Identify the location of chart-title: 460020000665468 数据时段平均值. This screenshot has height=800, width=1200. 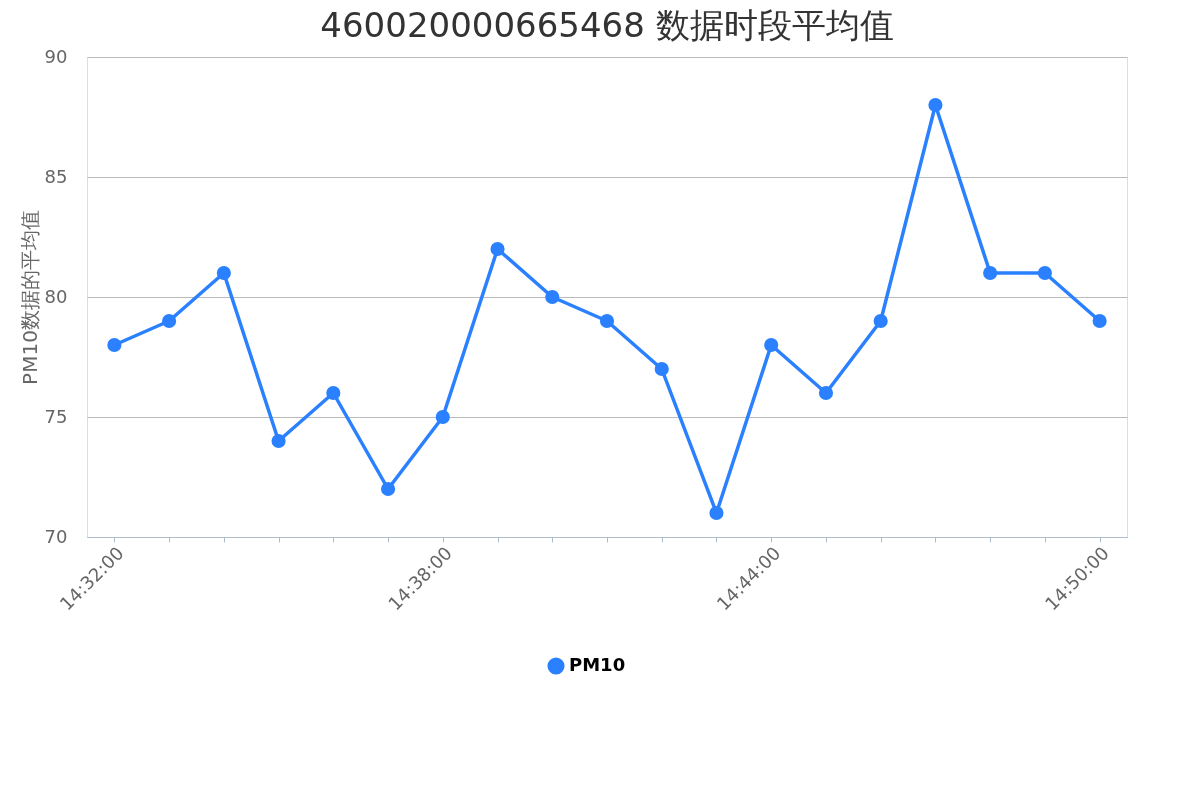
(607, 25).